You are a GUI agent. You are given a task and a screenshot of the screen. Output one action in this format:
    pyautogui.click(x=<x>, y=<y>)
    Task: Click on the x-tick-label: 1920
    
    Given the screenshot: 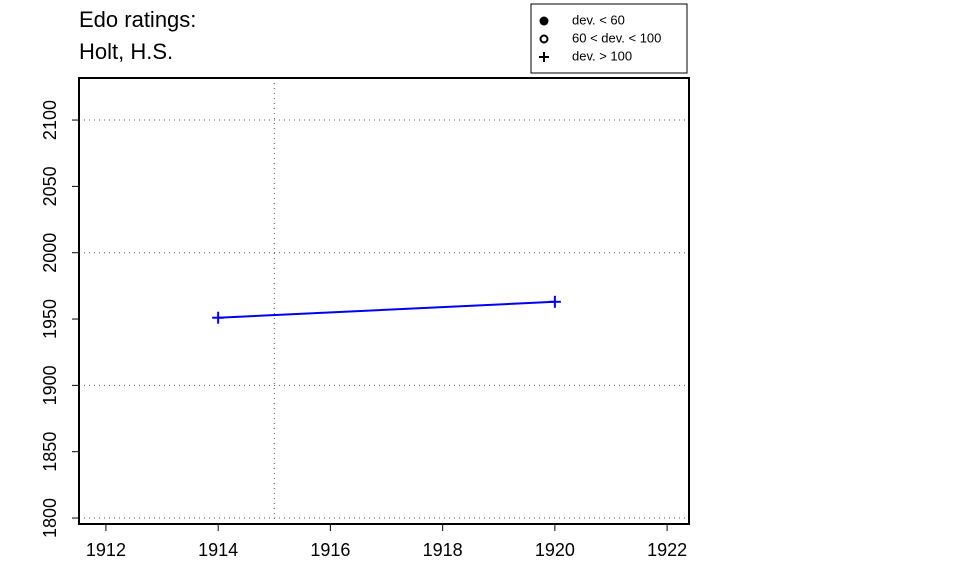 What is the action you would take?
    pyautogui.click(x=555, y=550)
    